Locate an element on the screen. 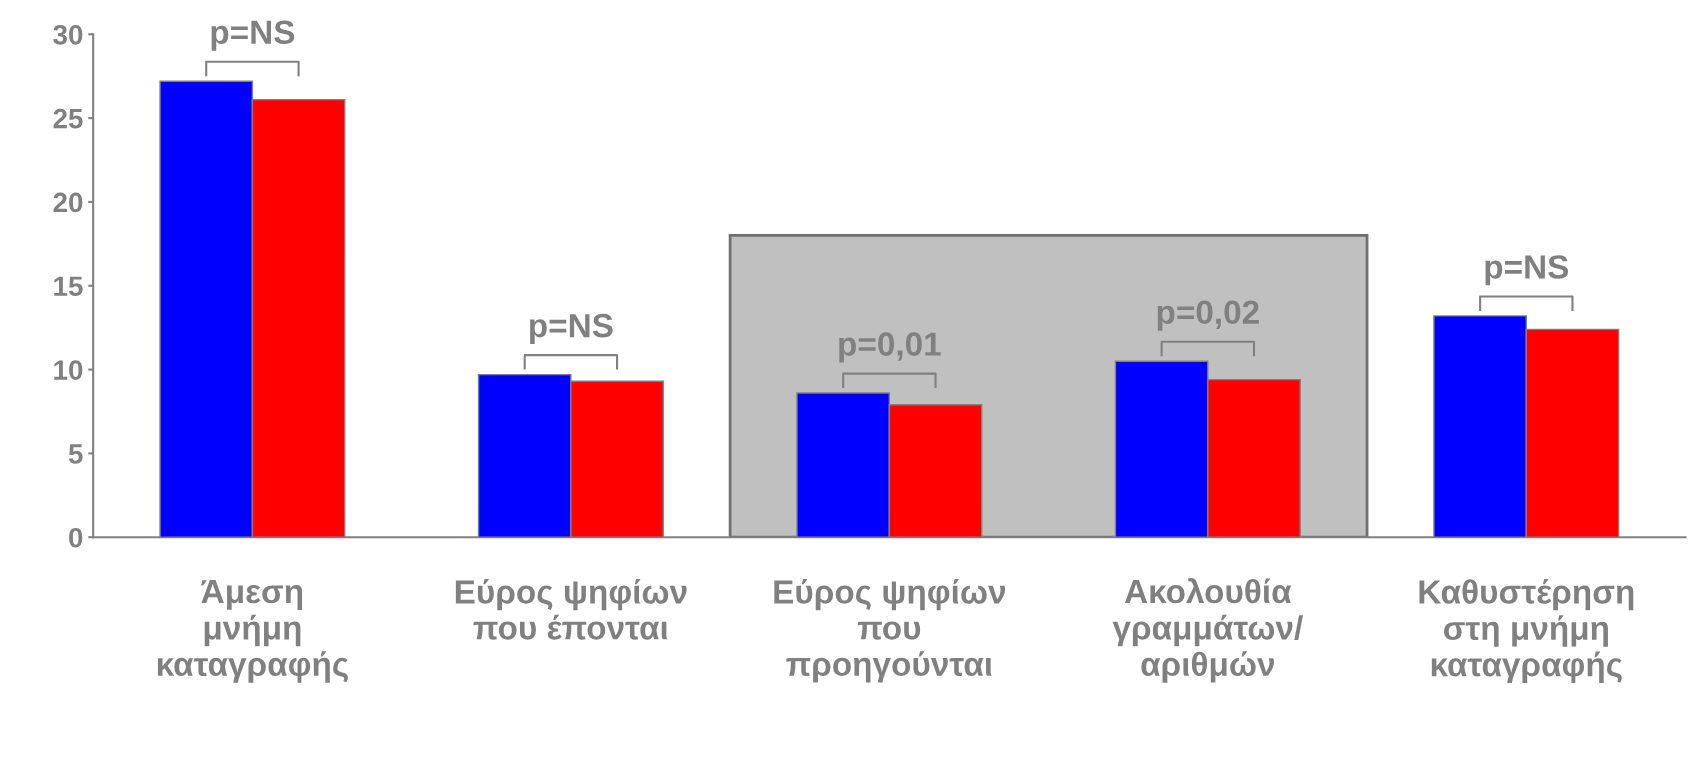  x-tick-label: Άμεση μνήμη καταγραφής is located at coordinates (252, 631).